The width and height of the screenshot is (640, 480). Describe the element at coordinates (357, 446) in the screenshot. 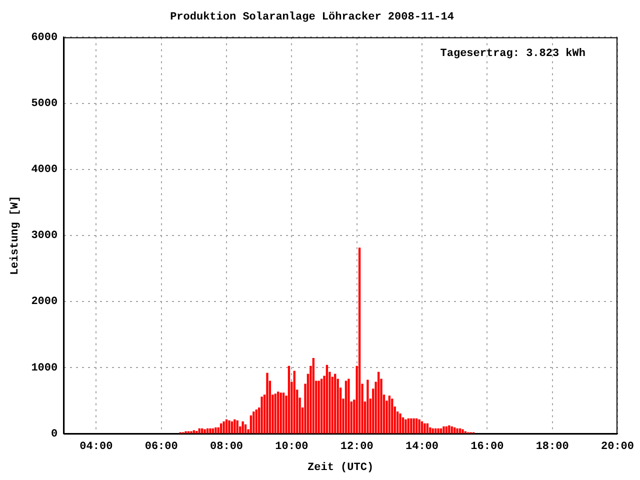

I see `x-tick-label: 12:00` at that location.